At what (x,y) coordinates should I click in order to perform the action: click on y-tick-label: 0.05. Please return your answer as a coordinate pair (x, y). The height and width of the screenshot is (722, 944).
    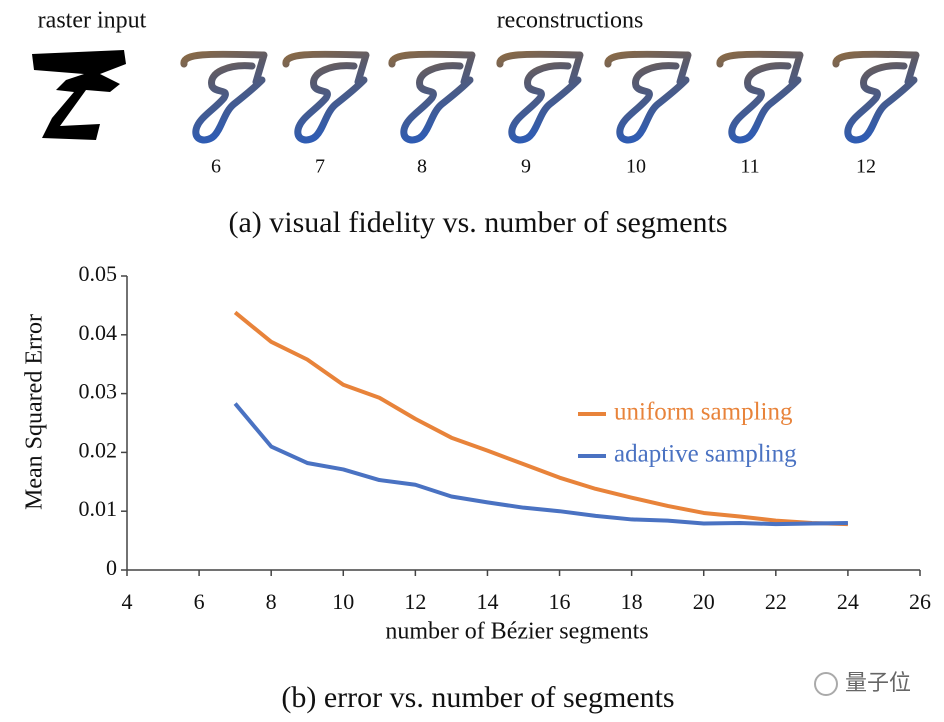
    Looking at the image, I should click on (98, 273).